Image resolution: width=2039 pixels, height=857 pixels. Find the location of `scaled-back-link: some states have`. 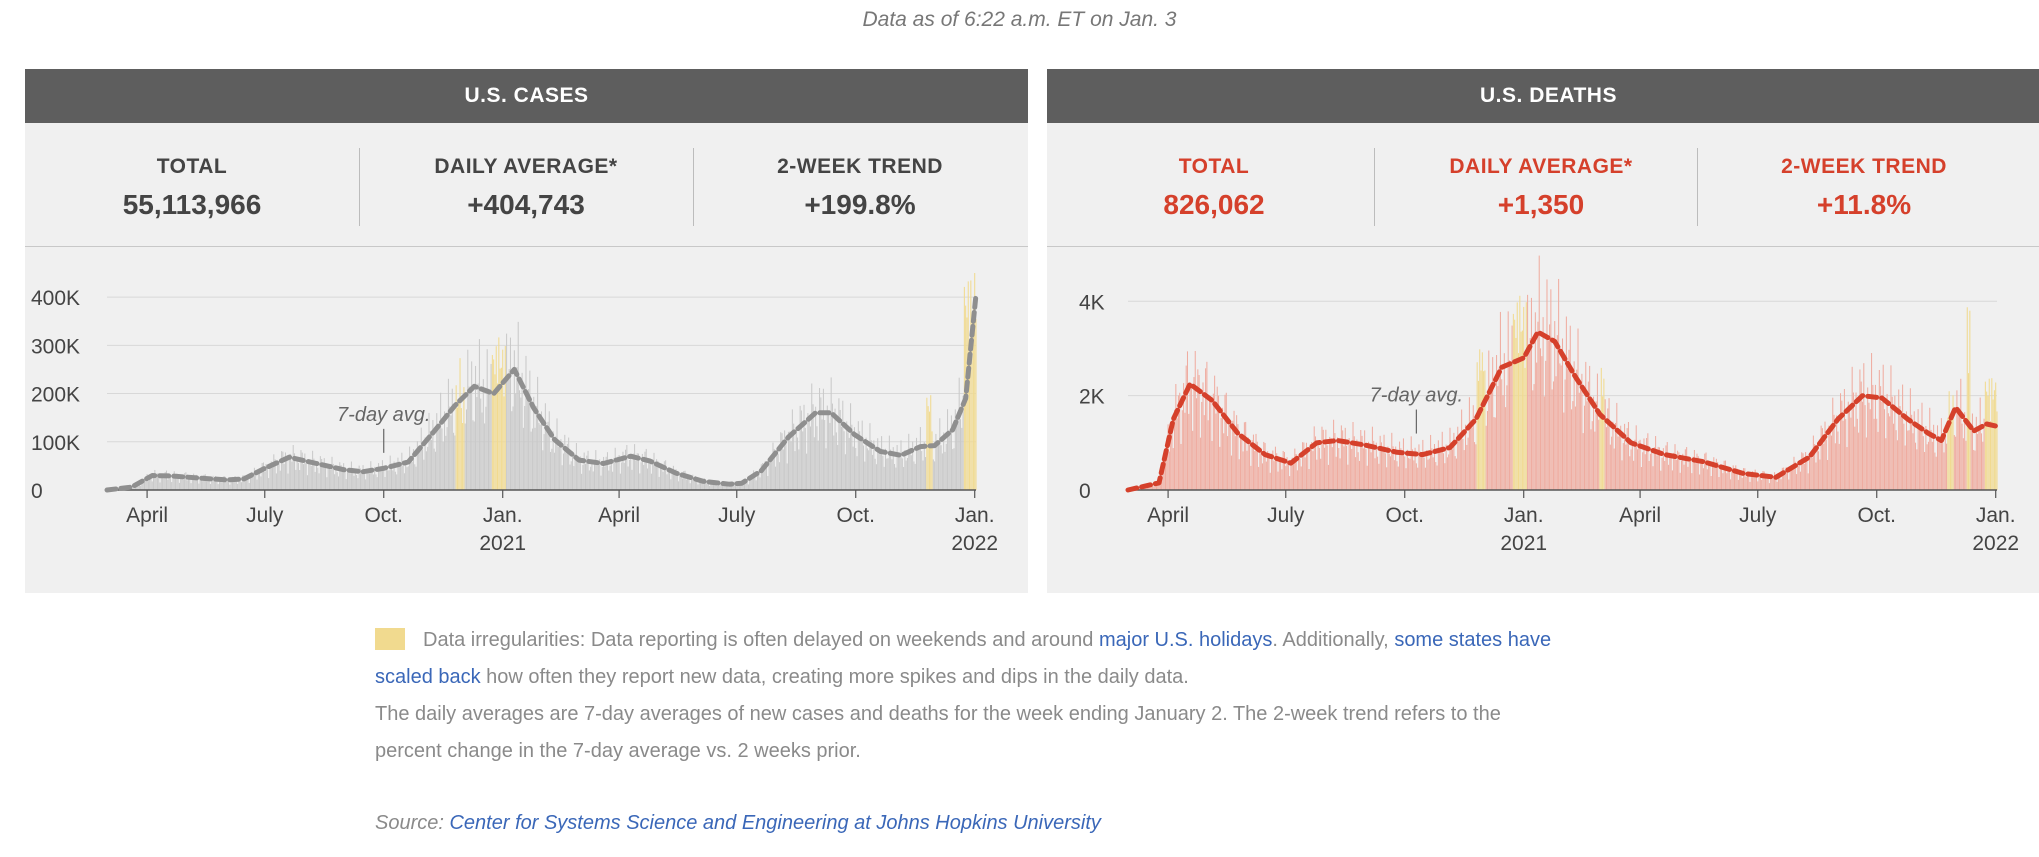

scaled-back-link: some states have is located at coordinates (1473, 640).